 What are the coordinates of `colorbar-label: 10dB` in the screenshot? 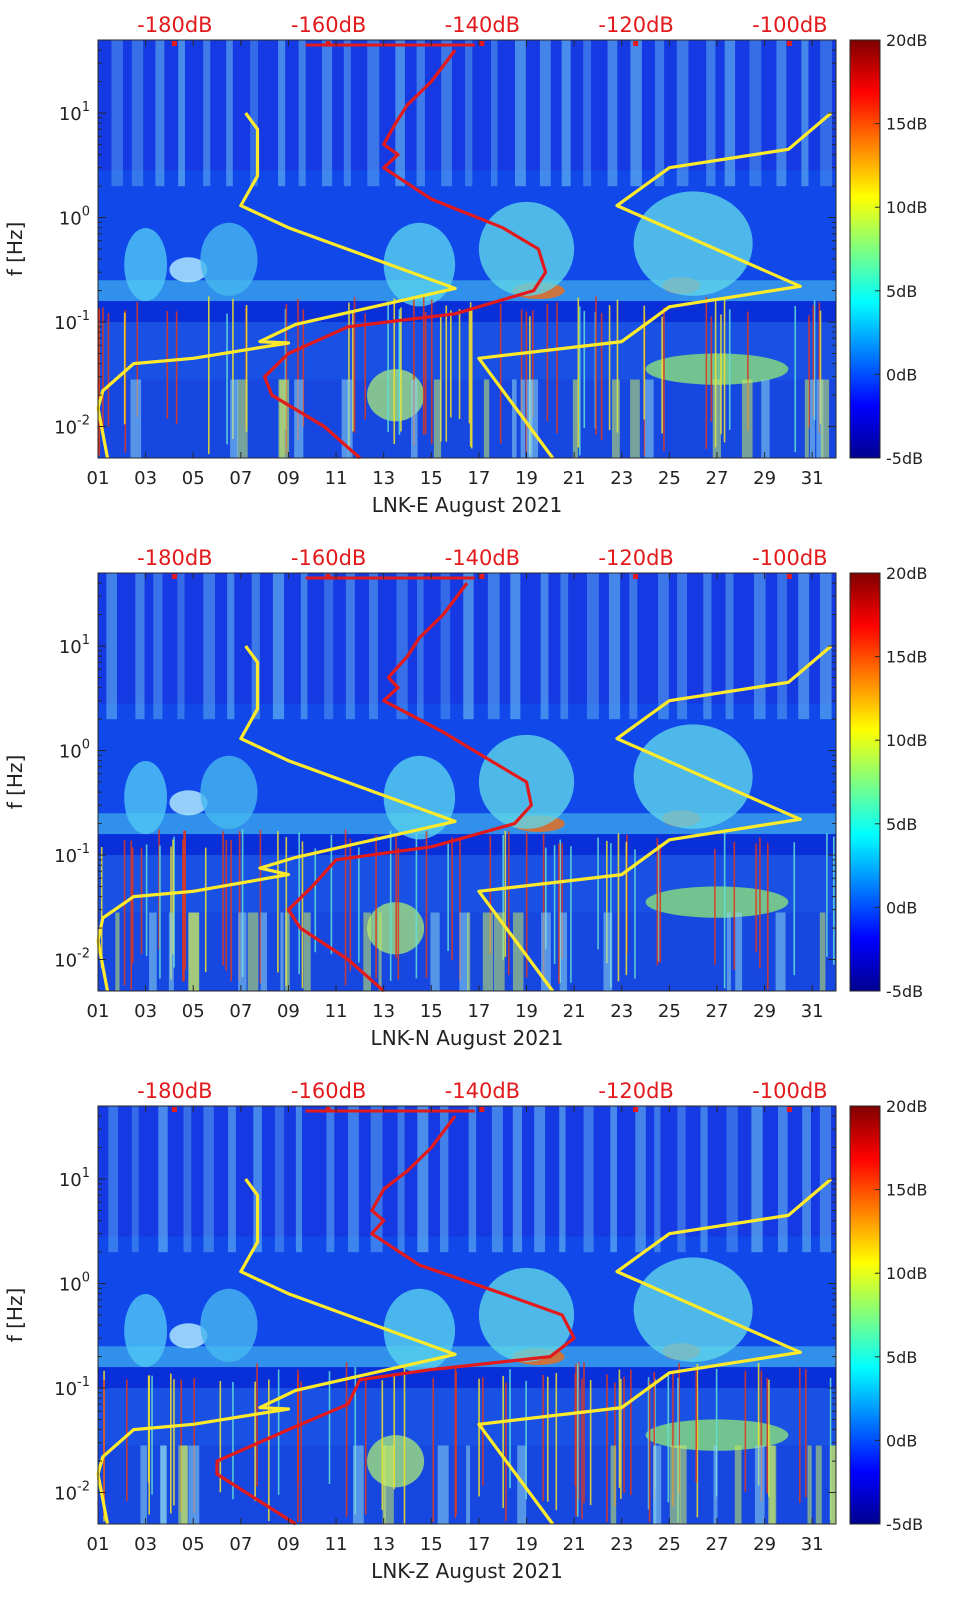 It's located at (907, 1273).